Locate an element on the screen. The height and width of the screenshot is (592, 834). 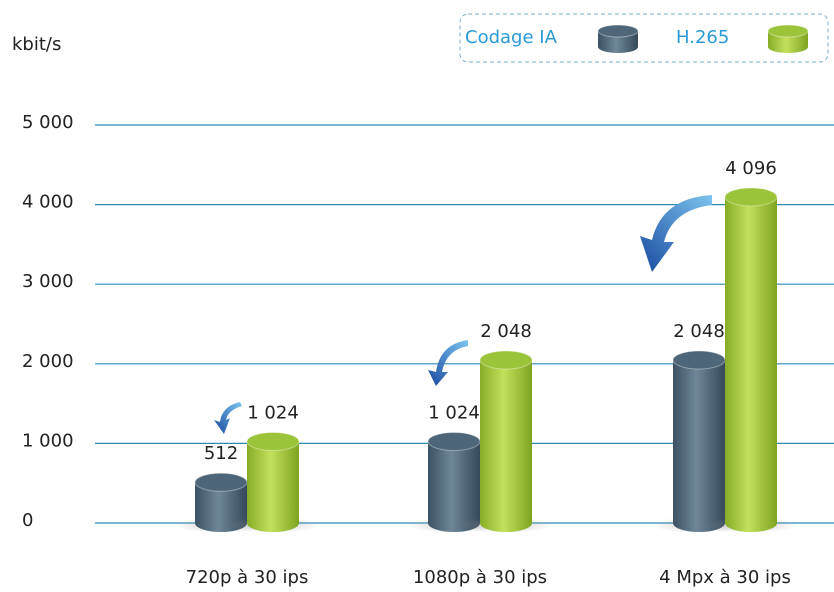
y-tick-label: 1 000 is located at coordinates (48, 440).